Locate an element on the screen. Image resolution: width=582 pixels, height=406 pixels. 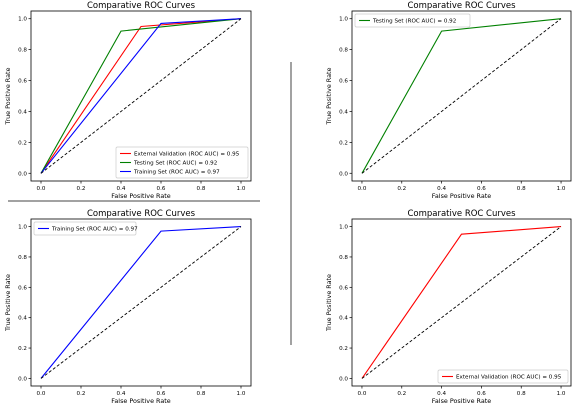
legend: Training Set (ROC AUC) = 0.97 is located at coordinates (85, 228).